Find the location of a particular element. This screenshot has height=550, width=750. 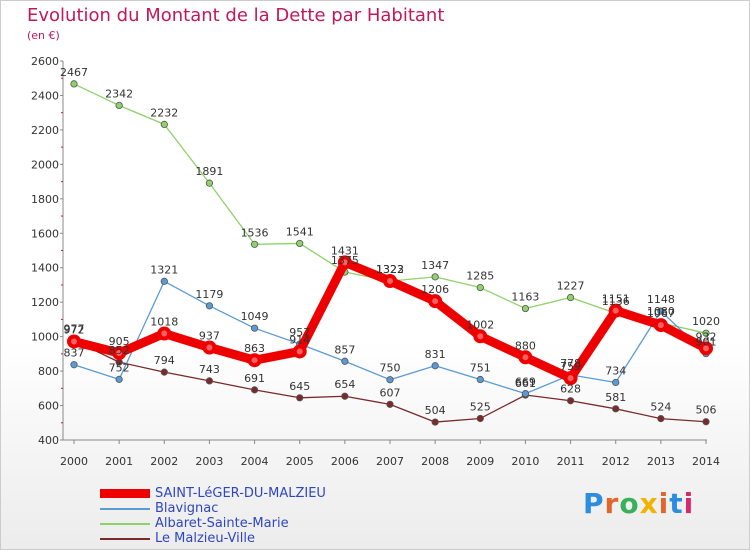

logo-letter: o is located at coordinates (629, 503).